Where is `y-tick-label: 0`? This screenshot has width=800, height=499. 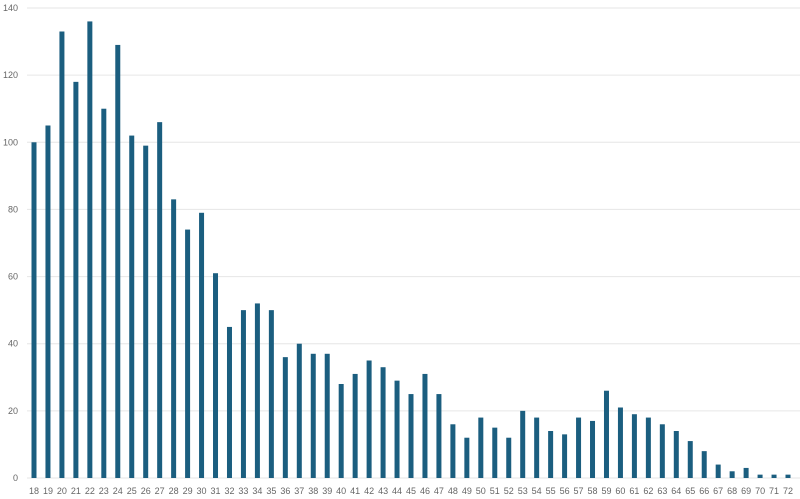 y-tick-label: 0 is located at coordinates (15, 478).